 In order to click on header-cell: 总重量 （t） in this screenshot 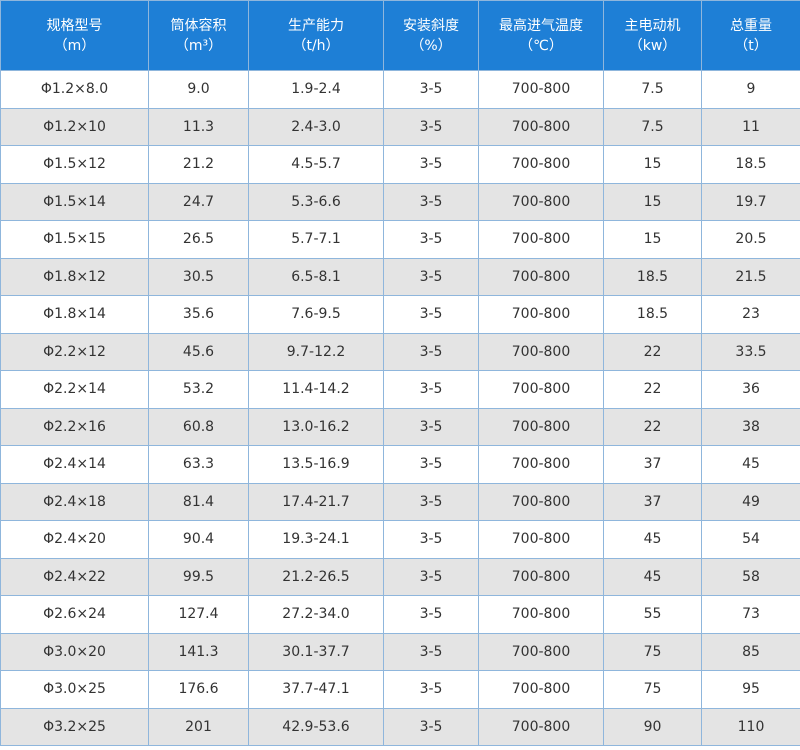, I will do `click(750, 35)`.